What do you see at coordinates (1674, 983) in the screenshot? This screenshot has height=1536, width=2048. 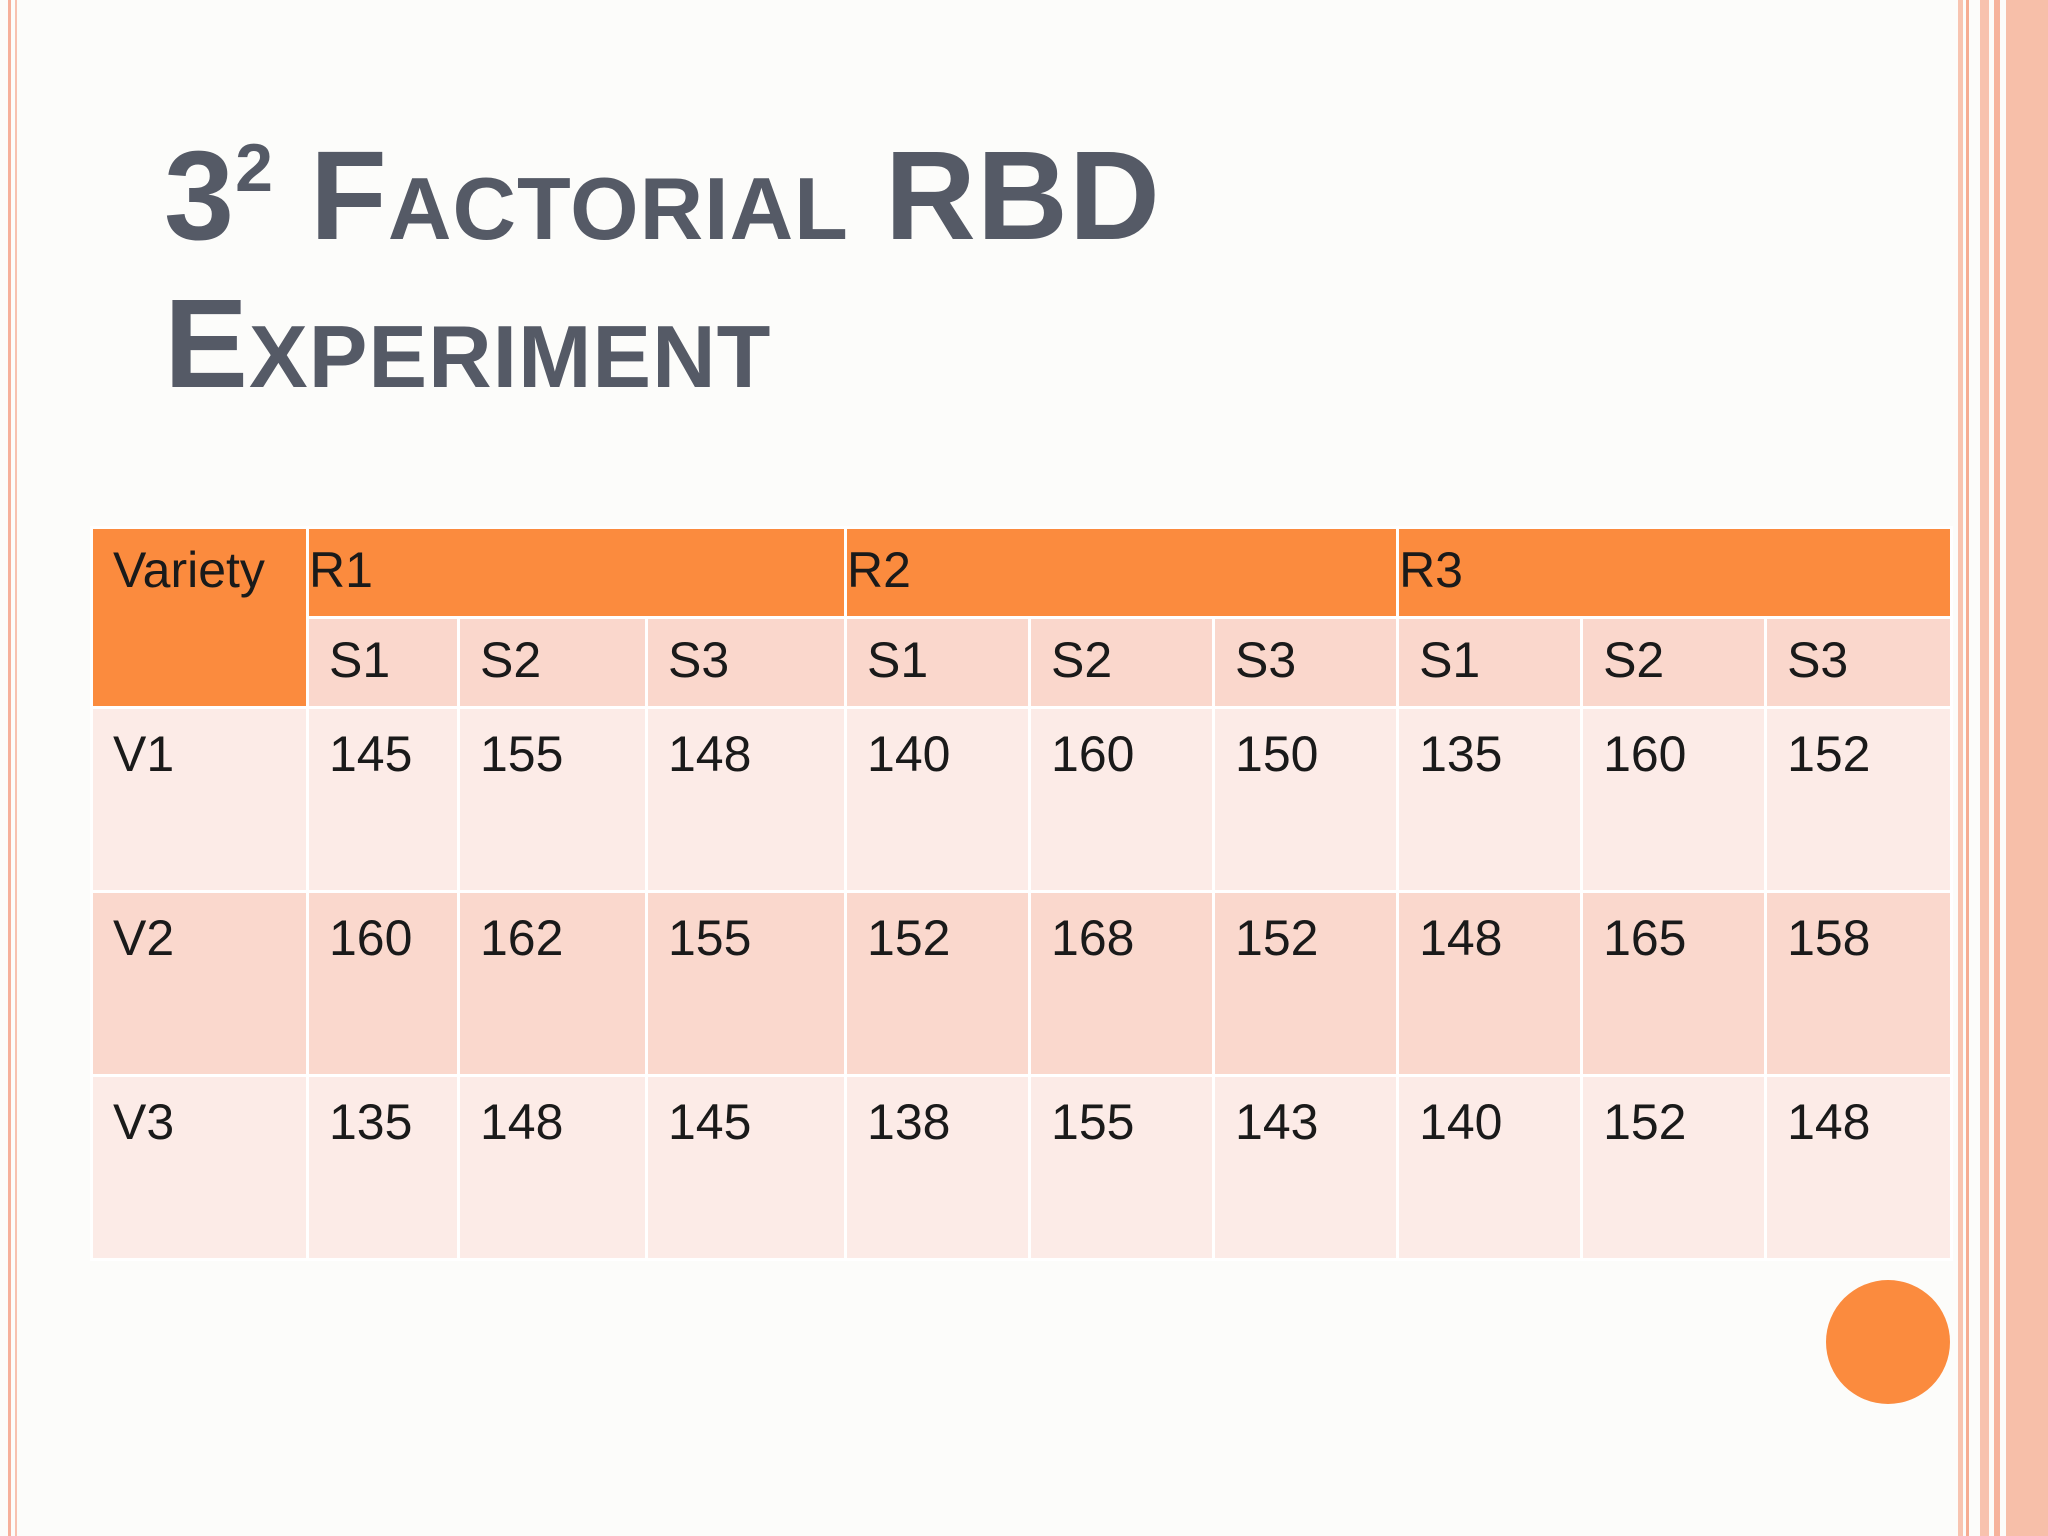 I see `table-cell: 165` at bounding box center [1674, 983].